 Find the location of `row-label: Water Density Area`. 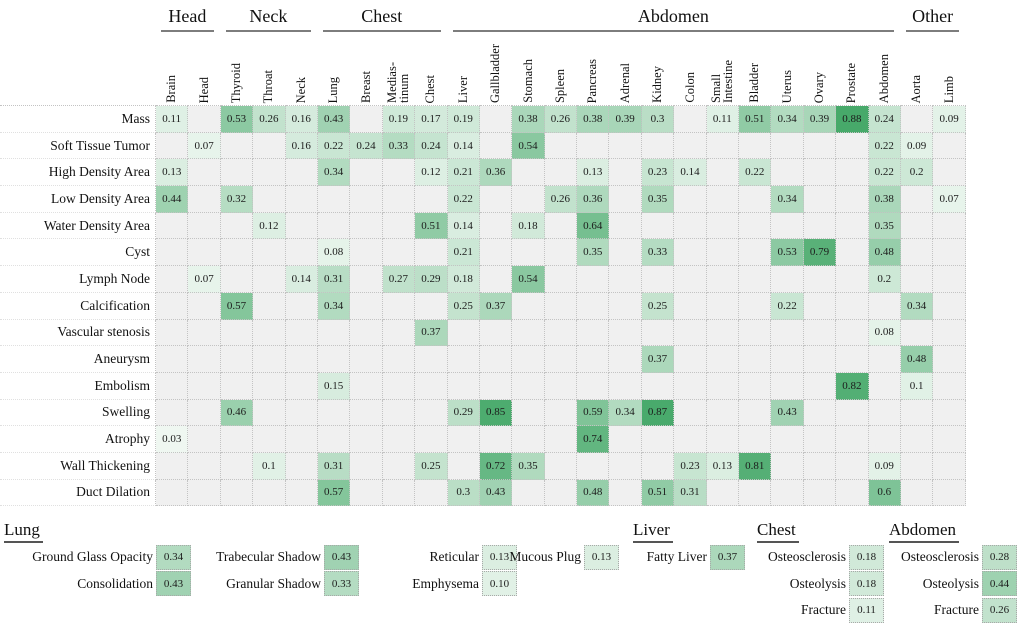

row-label: Water Density Area is located at coordinates (78, 226).